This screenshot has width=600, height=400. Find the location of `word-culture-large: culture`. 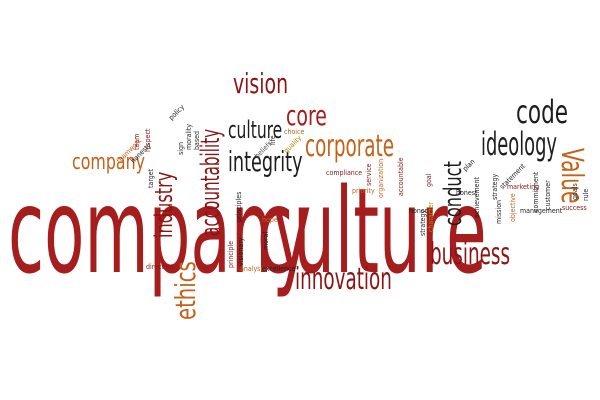

word-culture-large: culture is located at coordinates (372, 231).